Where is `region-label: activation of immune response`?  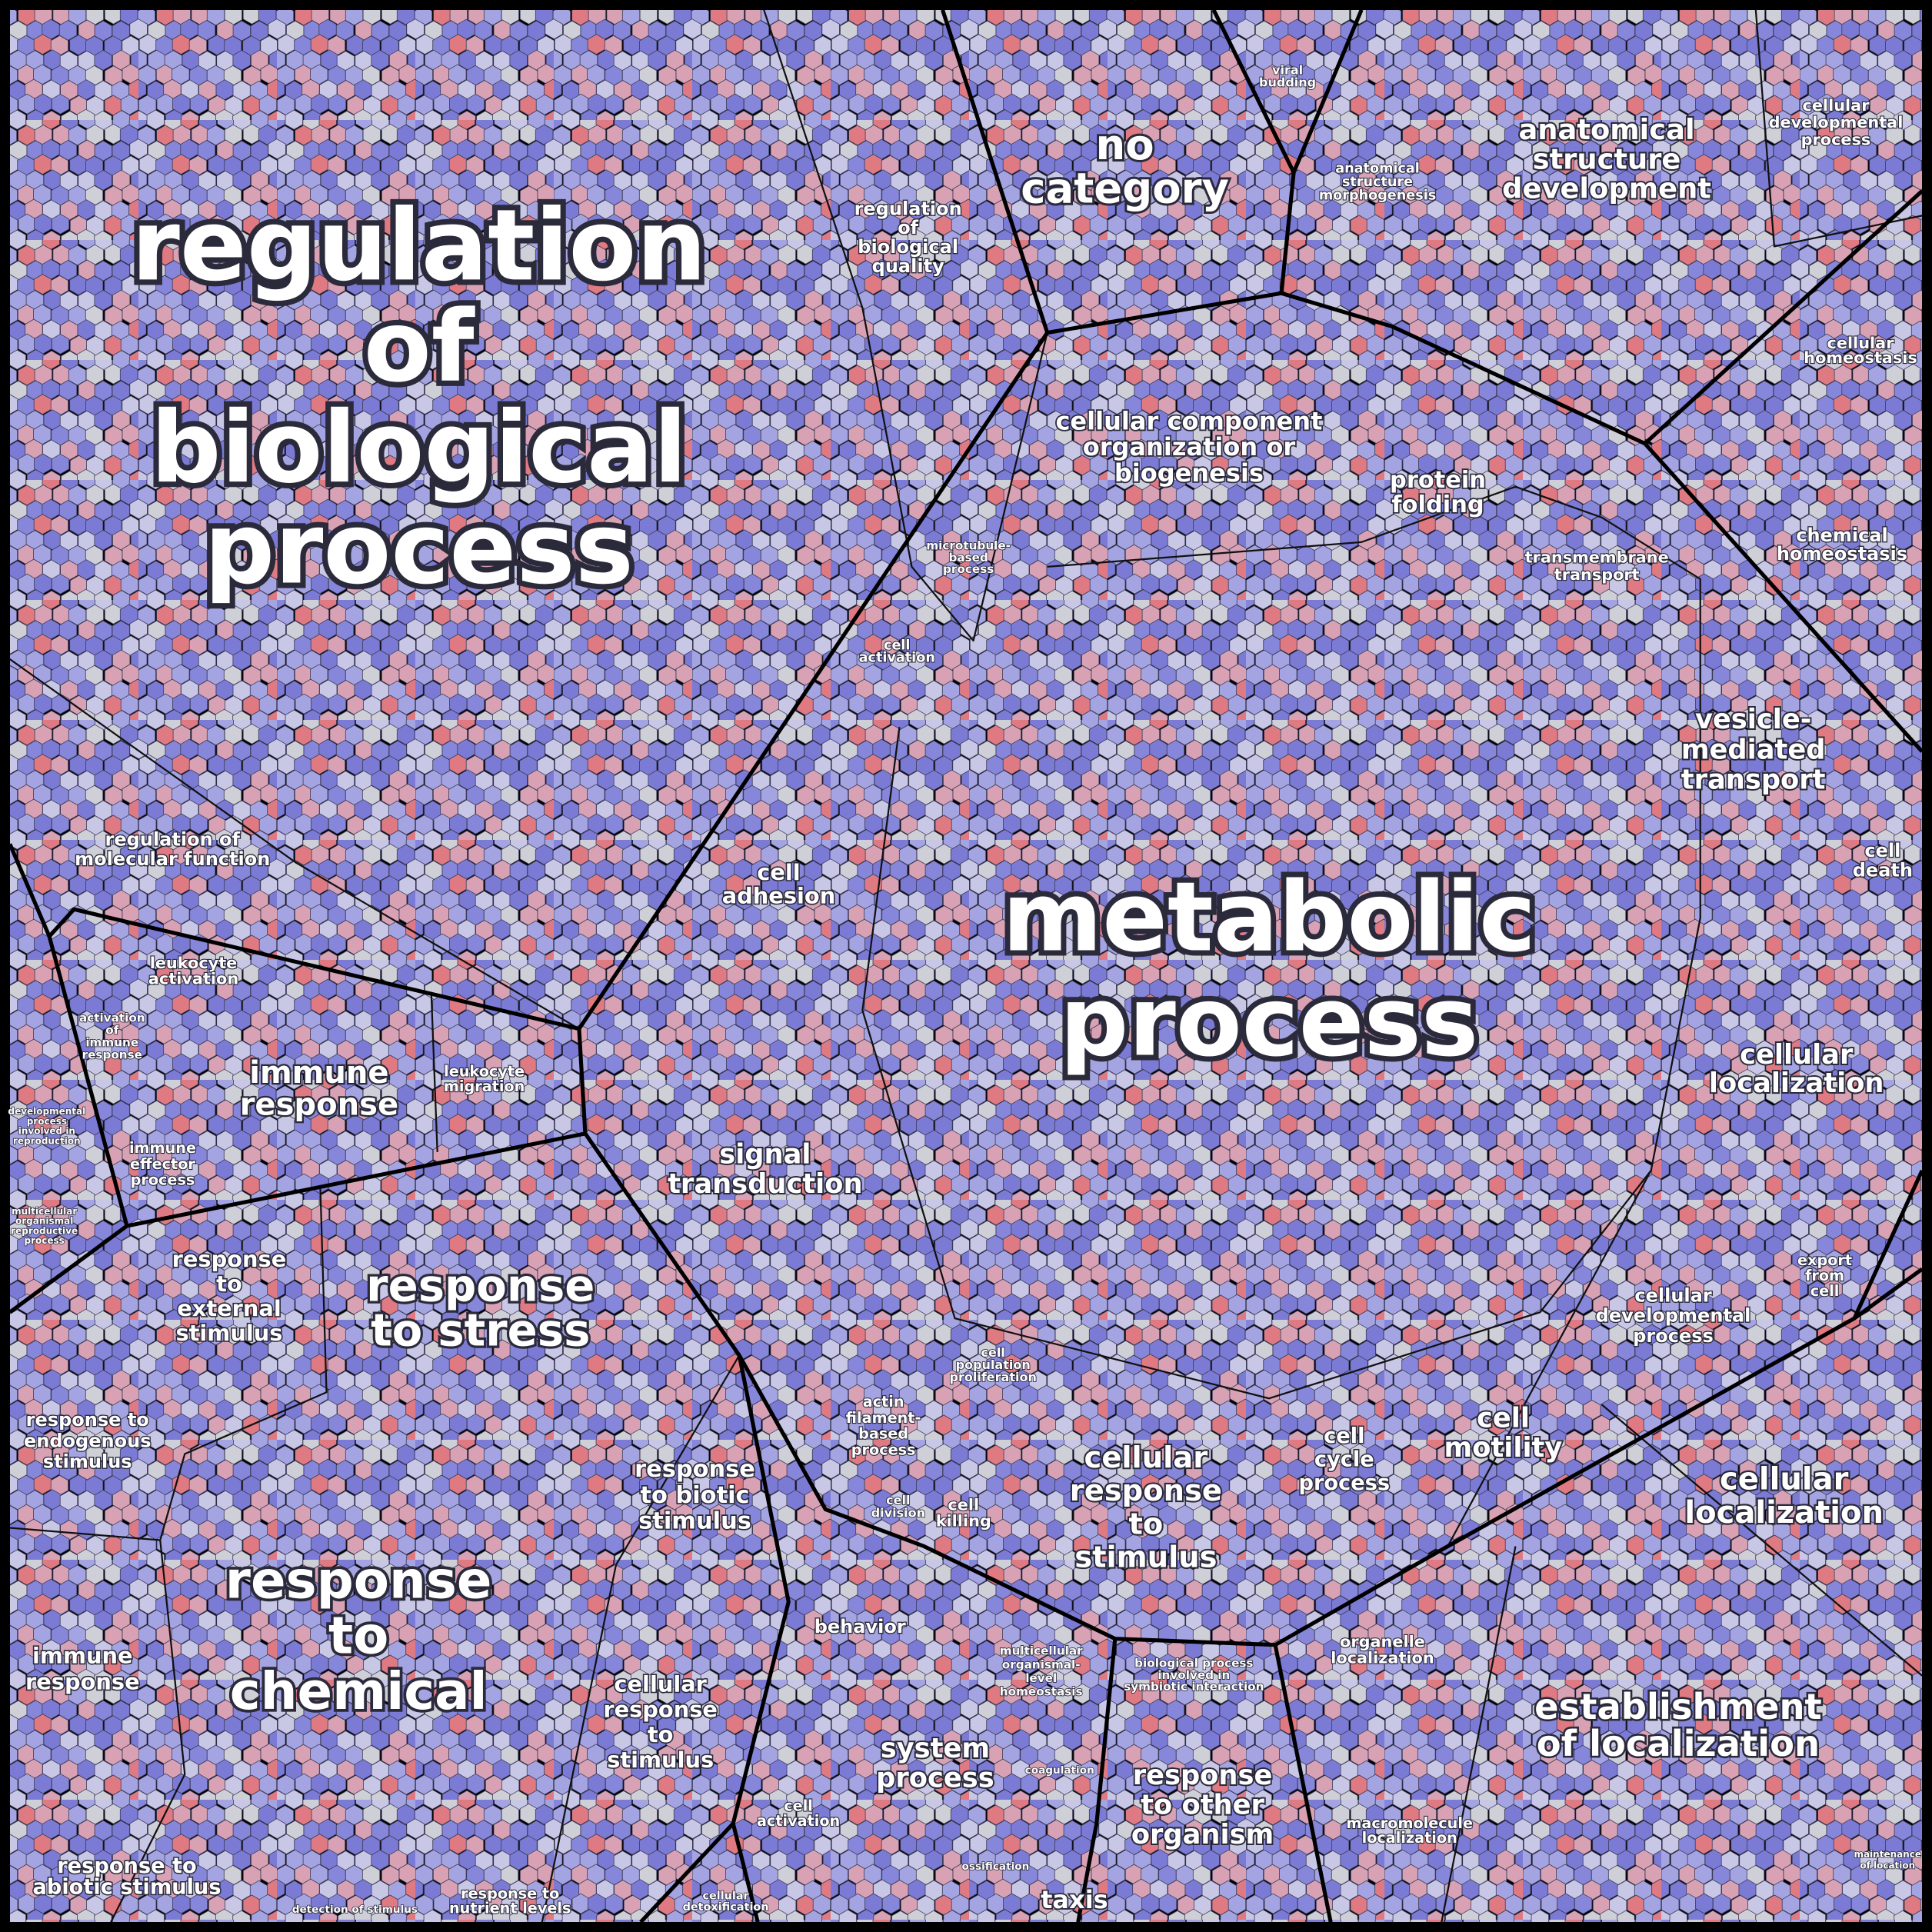
region-label: activation of immune response is located at coordinates (112, 1036).